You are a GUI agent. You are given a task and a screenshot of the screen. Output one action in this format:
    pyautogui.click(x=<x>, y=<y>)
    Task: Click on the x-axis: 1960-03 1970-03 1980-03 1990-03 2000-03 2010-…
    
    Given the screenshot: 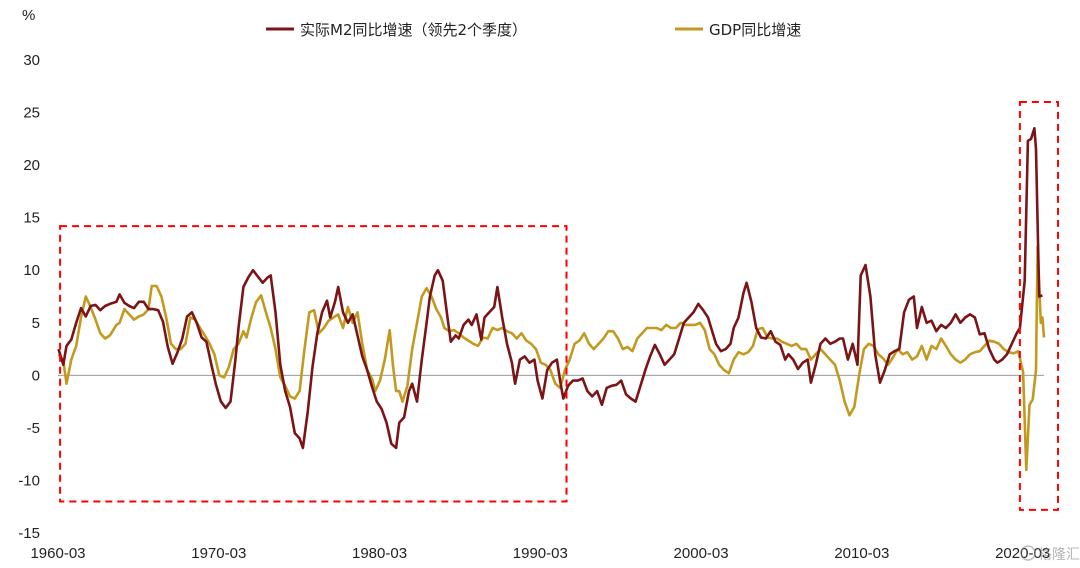 What is the action you would take?
    pyautogui.click(x=540, y=553)
    